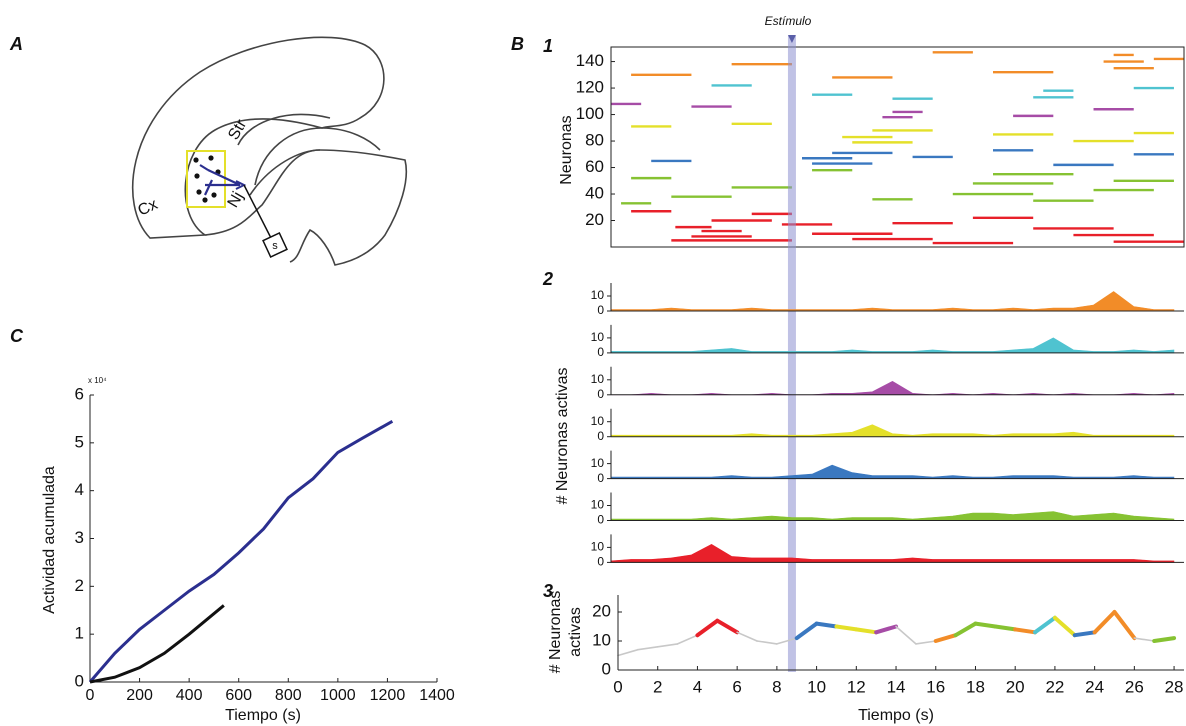 This screenshot has height=726, width=1186. Describe the element at coordinates (547, 279) in the screenshot. I see `panel-label: 2` at that location.